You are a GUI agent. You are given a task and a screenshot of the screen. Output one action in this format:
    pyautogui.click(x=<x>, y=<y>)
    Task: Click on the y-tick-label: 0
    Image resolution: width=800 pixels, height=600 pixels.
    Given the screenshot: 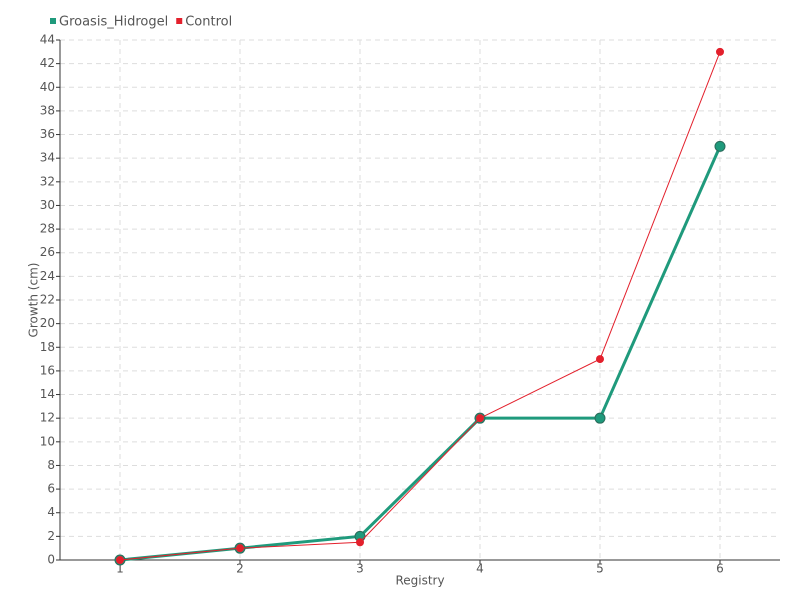 What is the action you would take?
    pyautogui.click(x=51, y=560)
    